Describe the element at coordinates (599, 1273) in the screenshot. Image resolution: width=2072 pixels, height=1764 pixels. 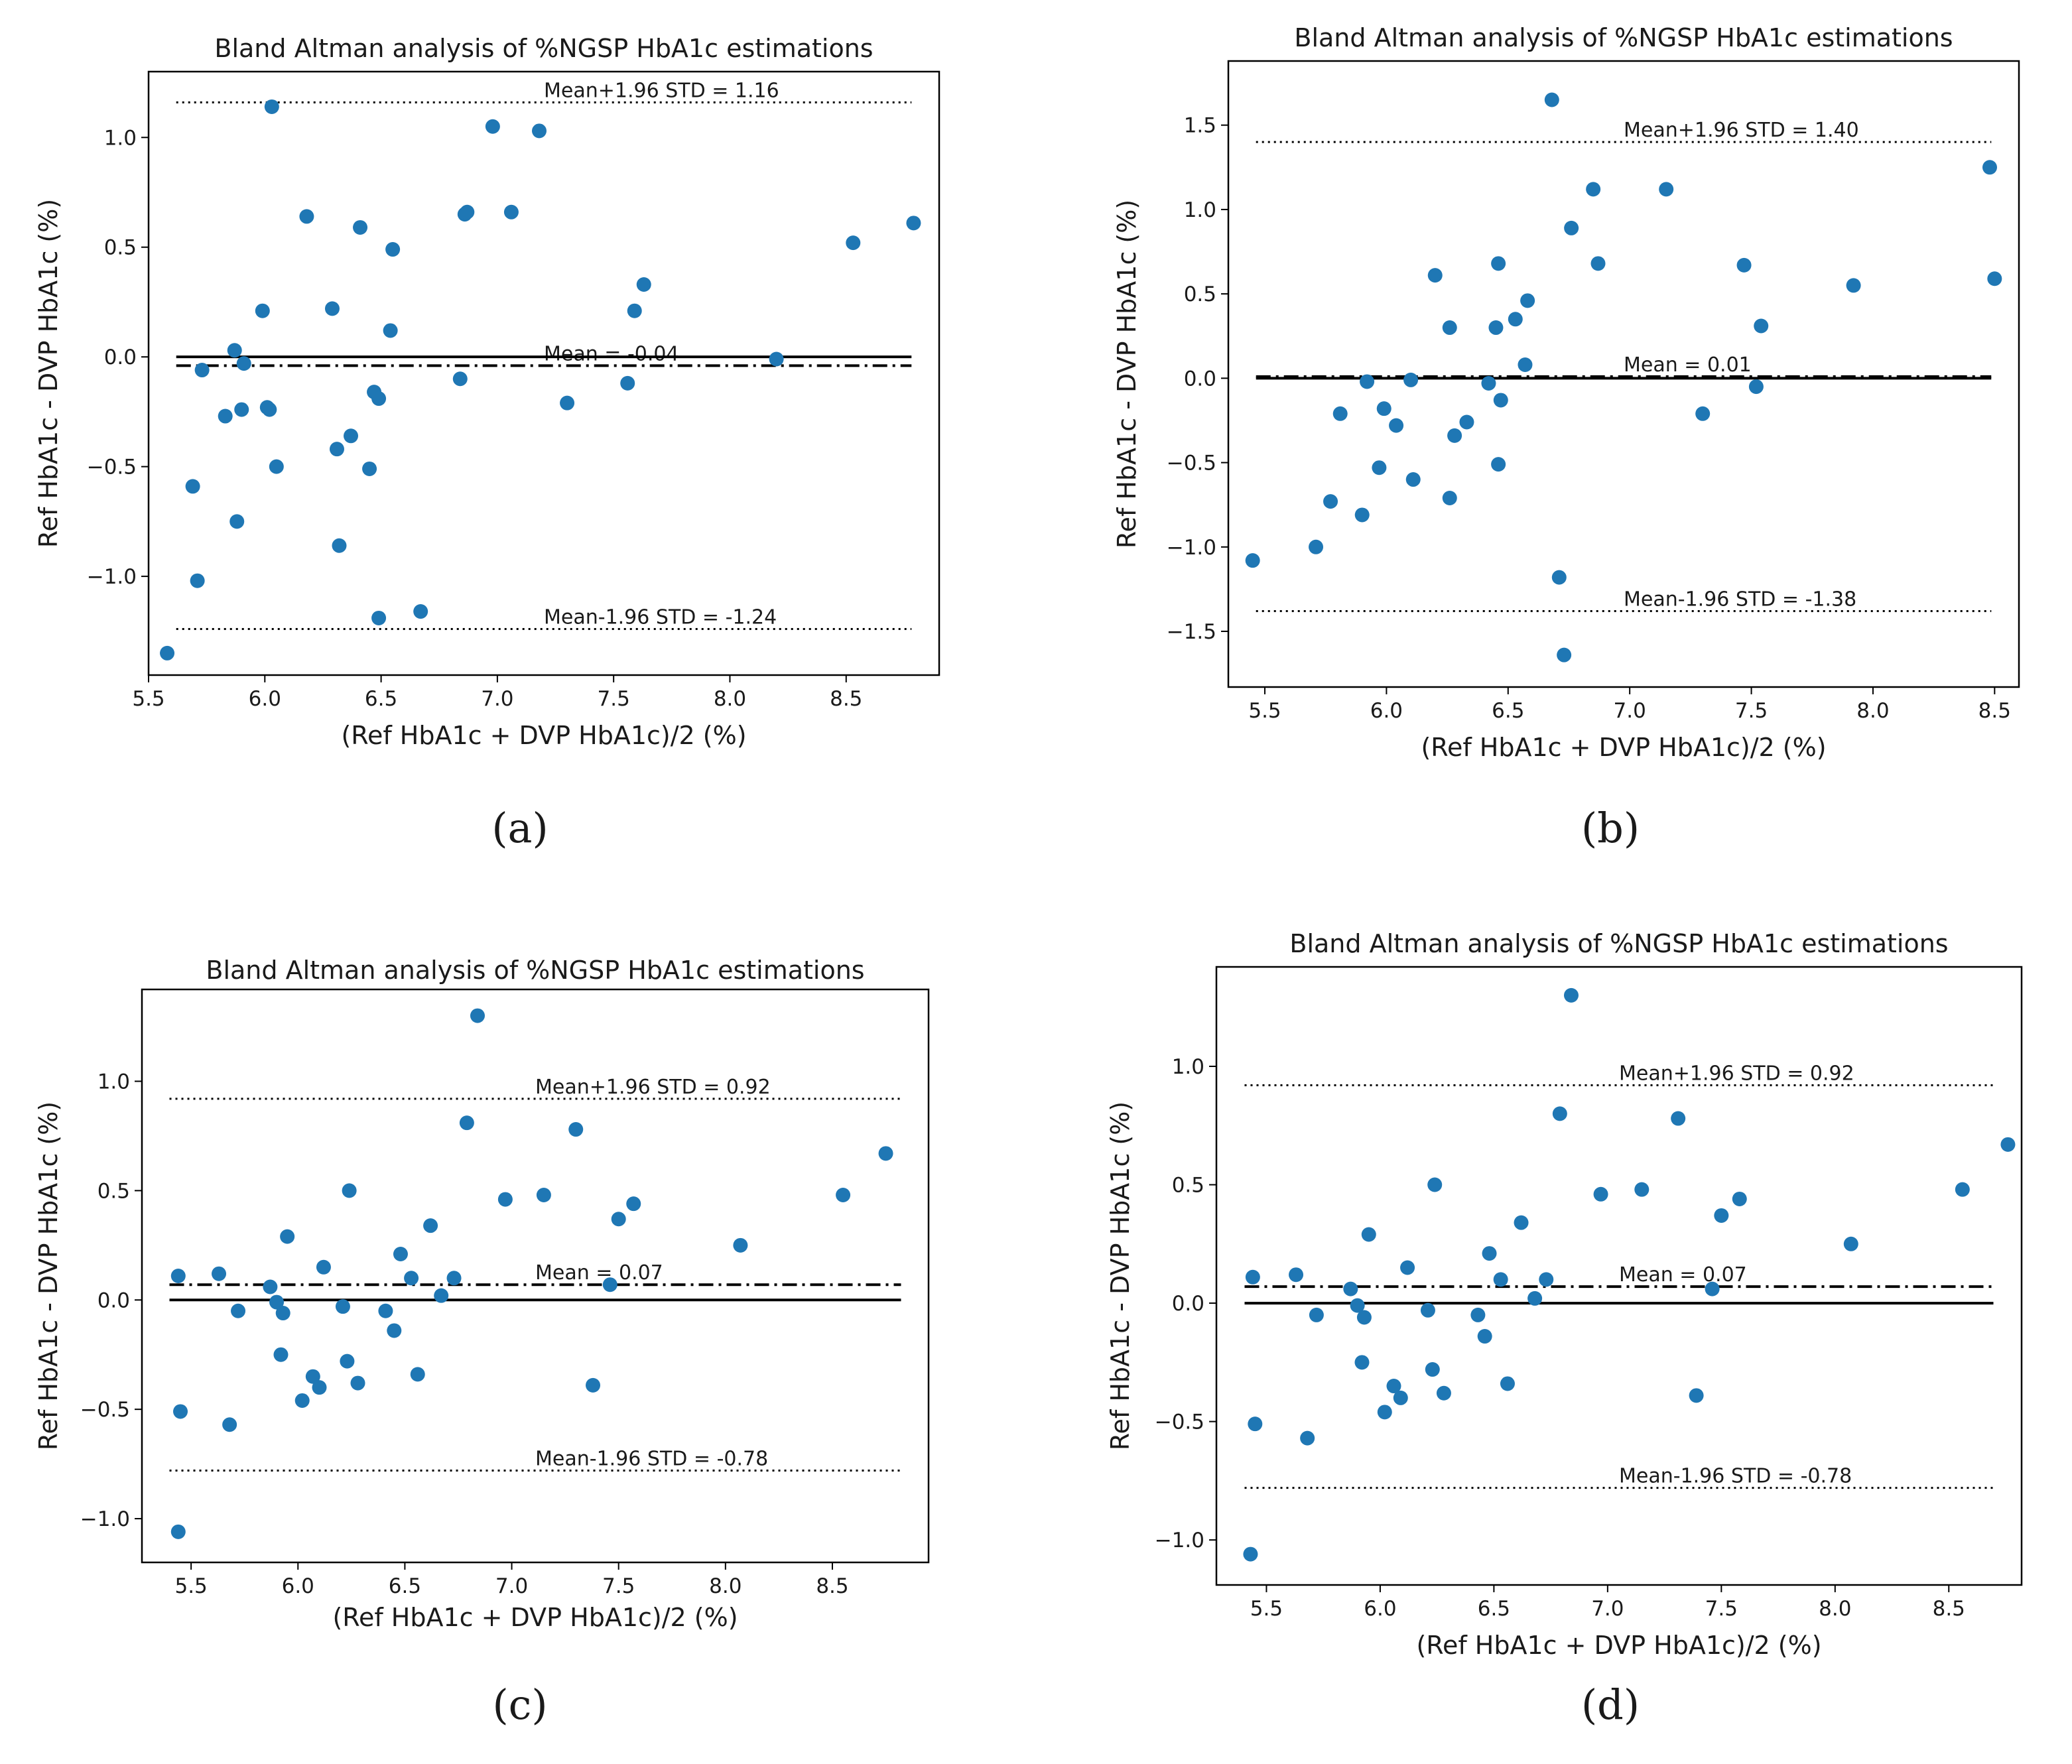
I see `line-label-mean: Mean = 0.07` at that location.